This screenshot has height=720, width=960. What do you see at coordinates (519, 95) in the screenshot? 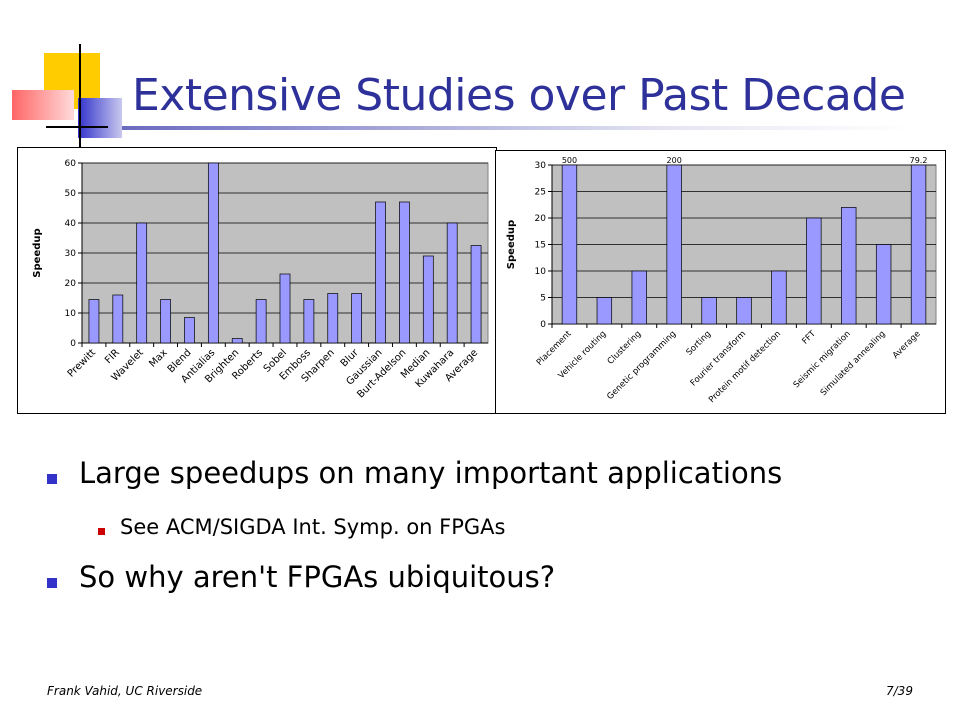
I see `slide-title: Extensive Studies over Past Decade` at bounding box center [519, 95].